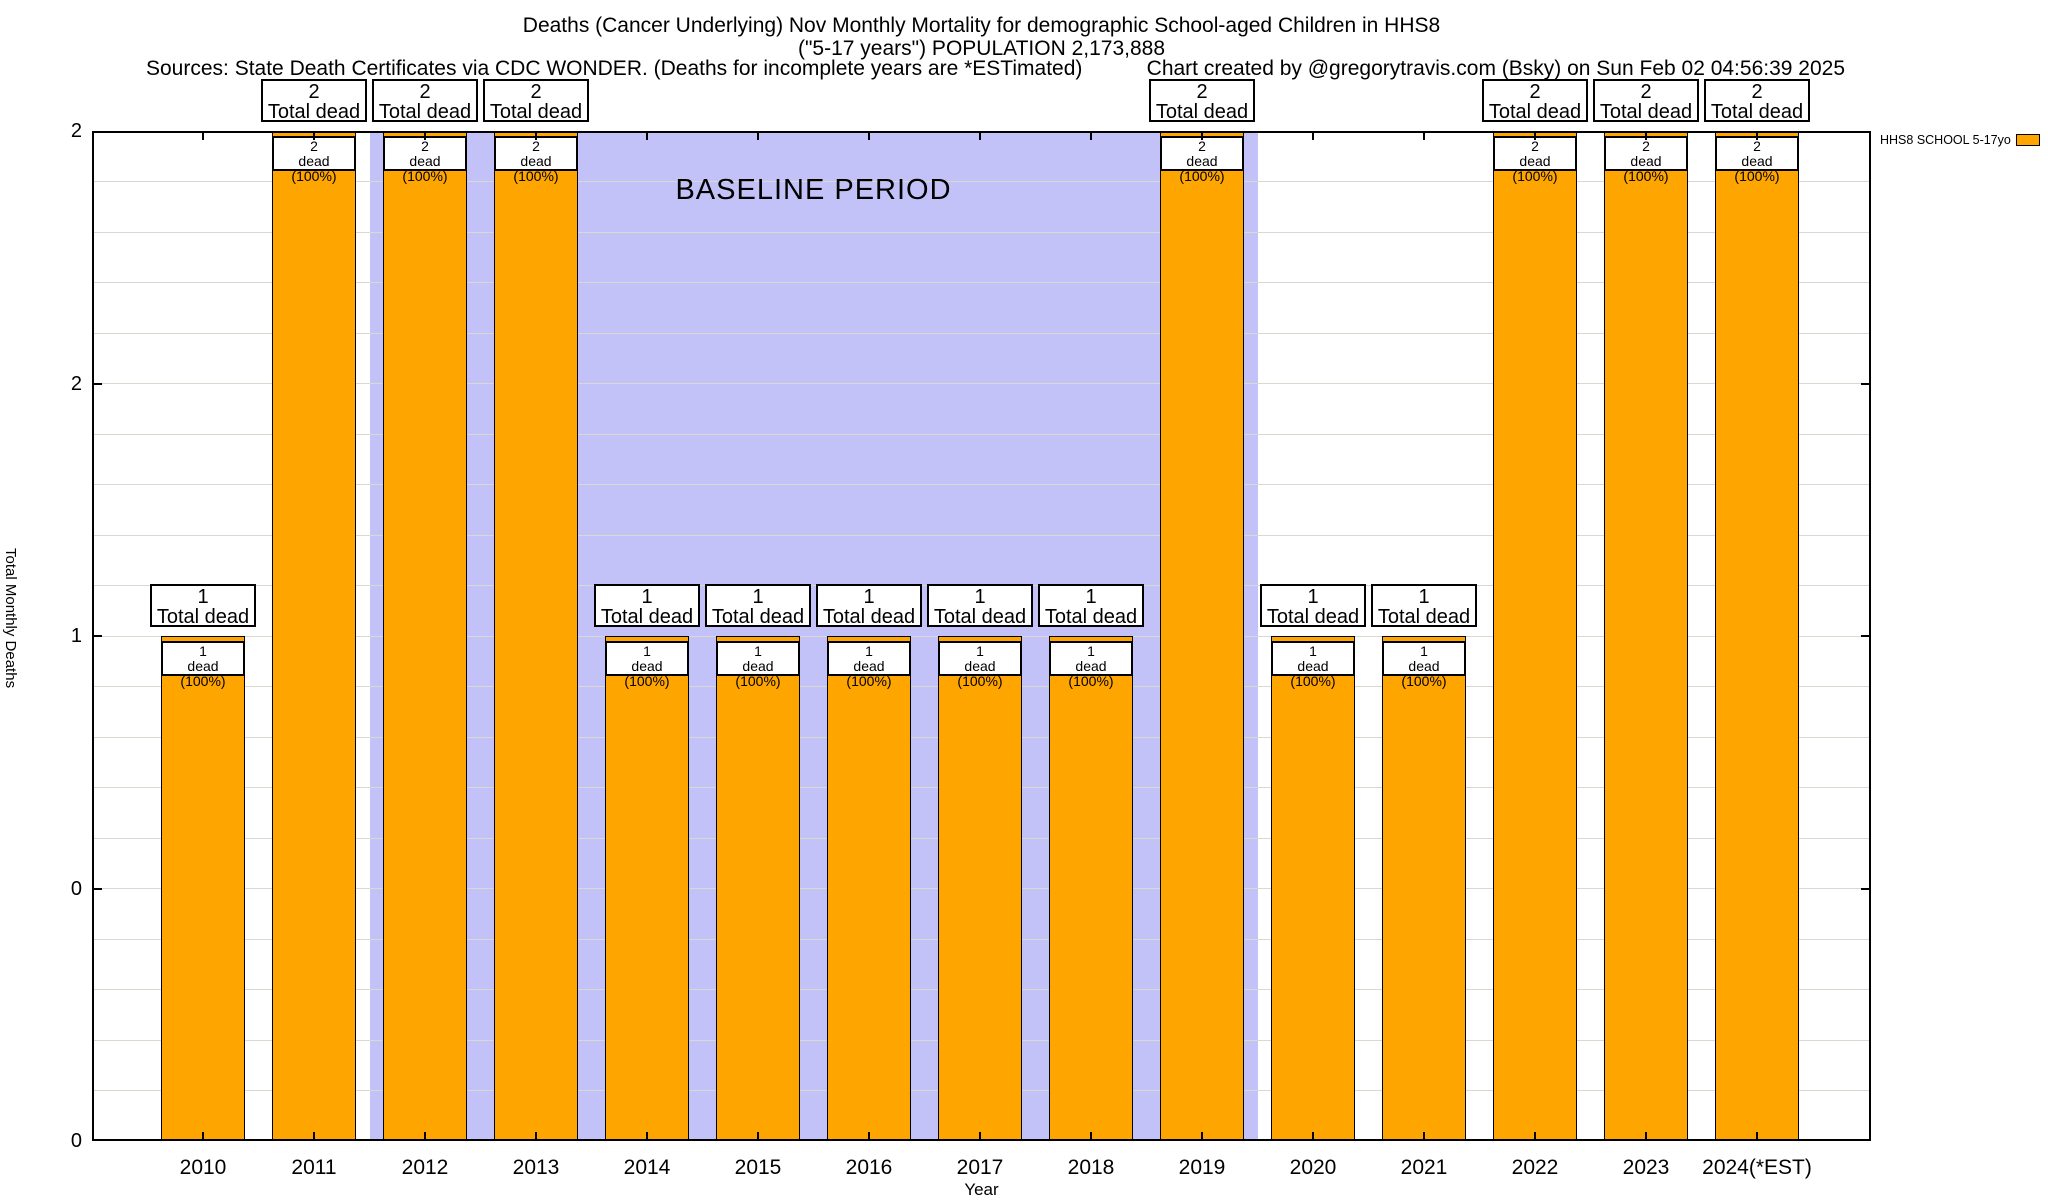 Image resolution: width=2048 pixels, height=1200 pixels. I want to click on x-axis-title: Year, so click(981, 1189).